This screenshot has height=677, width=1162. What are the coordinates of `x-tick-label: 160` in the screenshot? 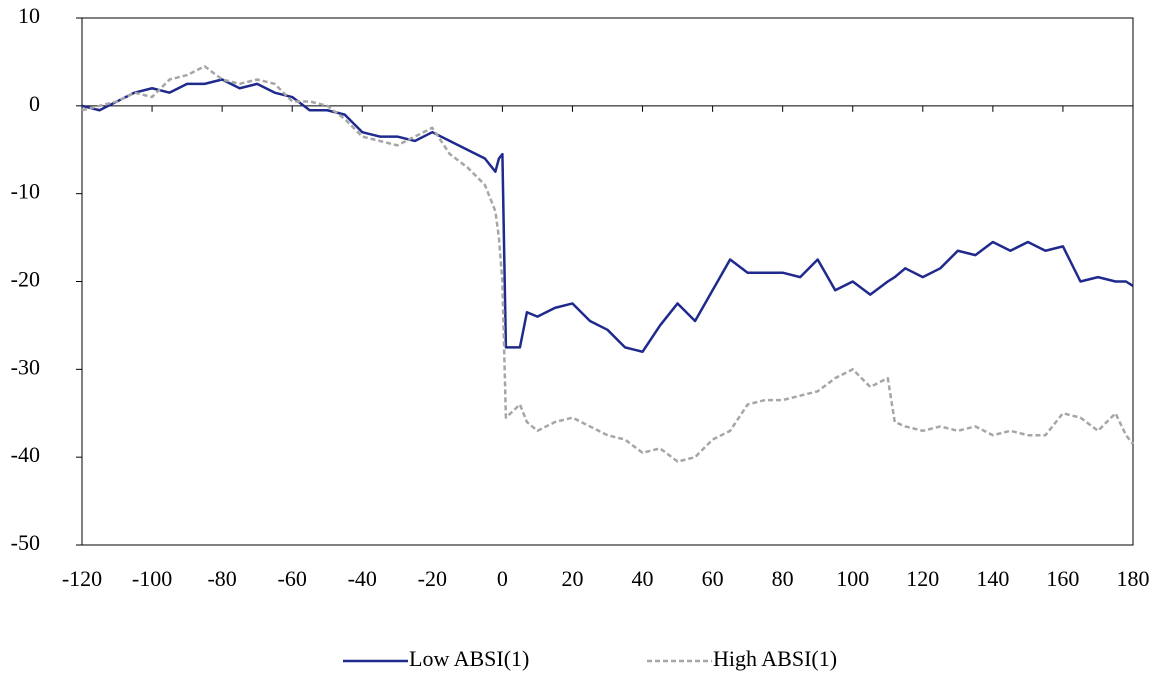 It's located at (1062, 578).